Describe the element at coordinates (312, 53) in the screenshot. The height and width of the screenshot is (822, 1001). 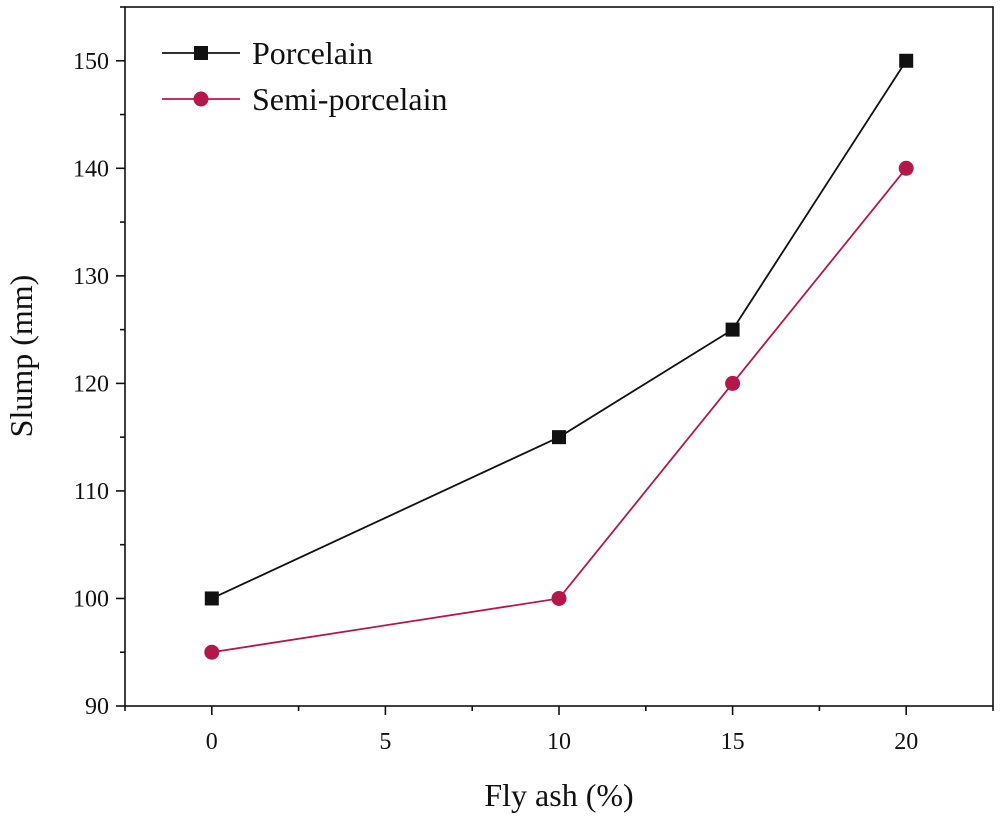
I see `legend-label: Porcelain` at that location.